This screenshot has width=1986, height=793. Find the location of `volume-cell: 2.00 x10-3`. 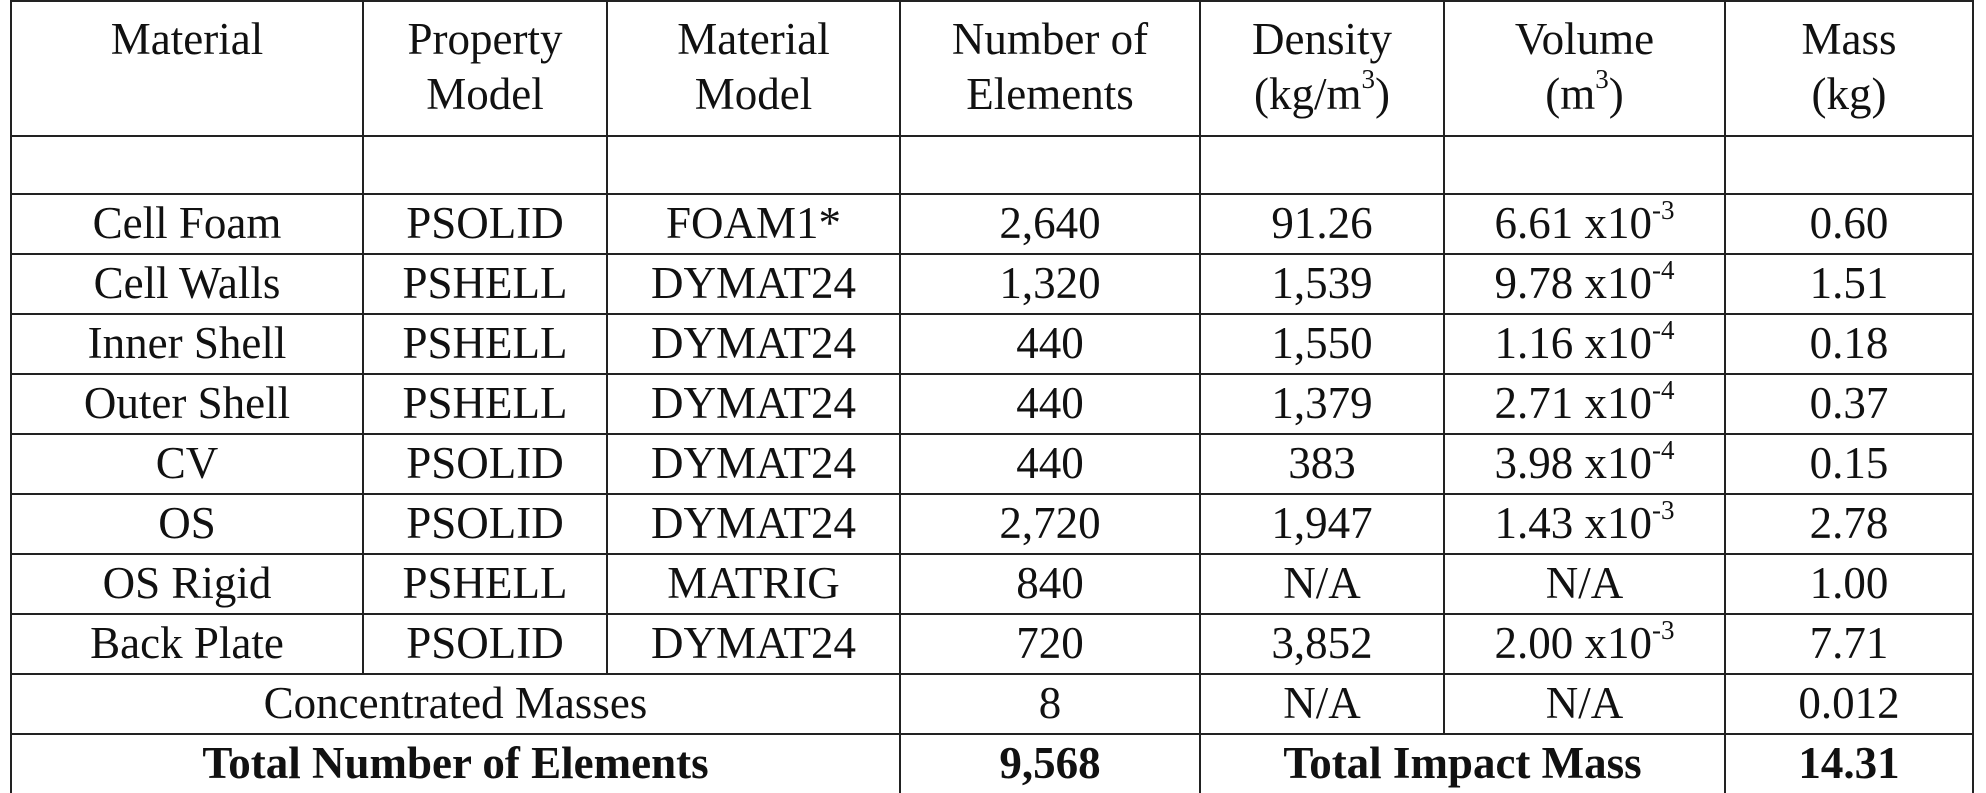

volume-cell: 2.00 x10-3 is located at coordinates (1584, 644).